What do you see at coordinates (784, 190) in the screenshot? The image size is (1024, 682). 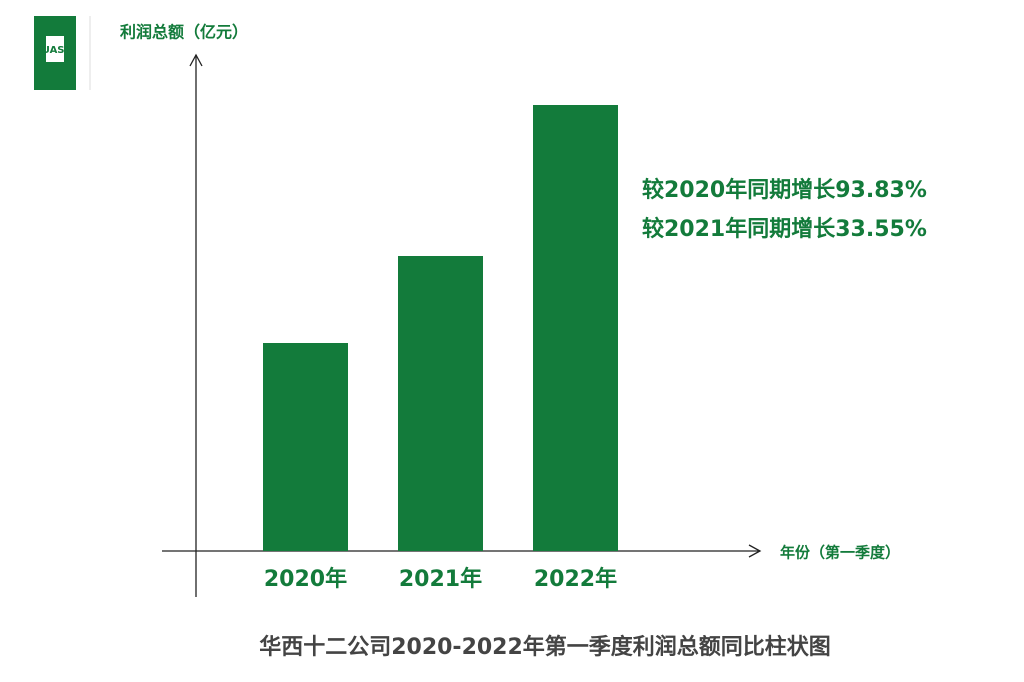 I see `annotation: 较2020年同期增长93.83%` at bounding box center [784, 190].